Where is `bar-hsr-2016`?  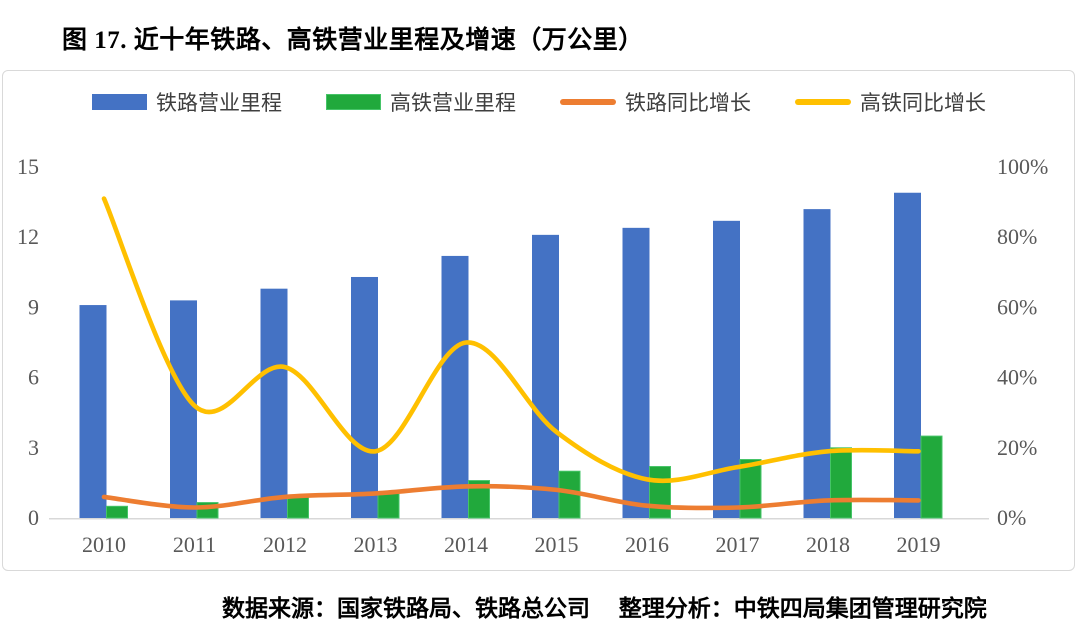
bar-hsr-2016 is located at coordinates (660, 492).